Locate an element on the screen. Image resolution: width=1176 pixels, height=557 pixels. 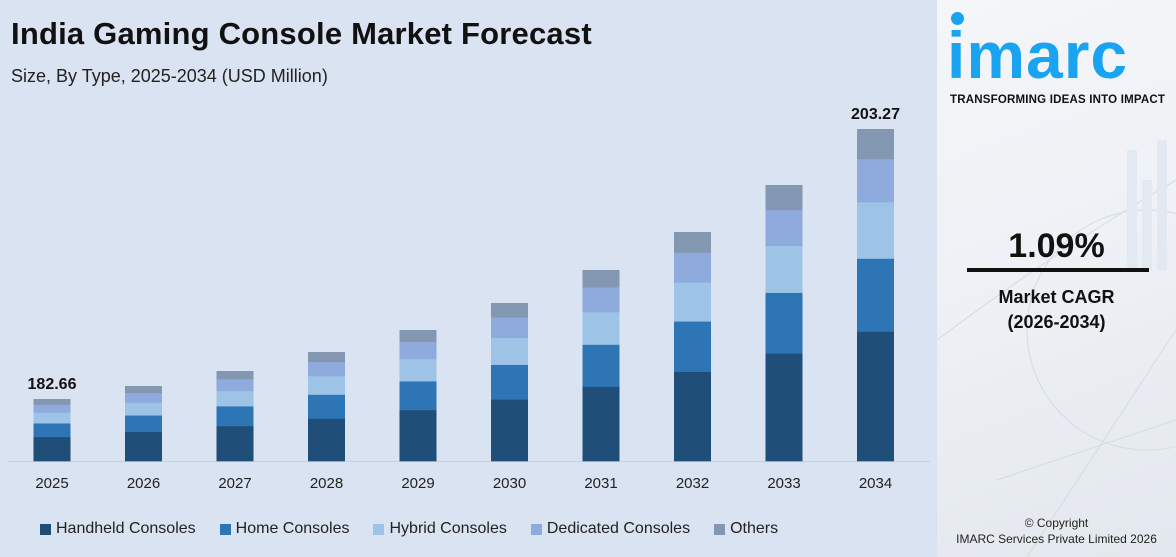
legend-label: Dedicated Consoles is located at coordinates (618, 528).